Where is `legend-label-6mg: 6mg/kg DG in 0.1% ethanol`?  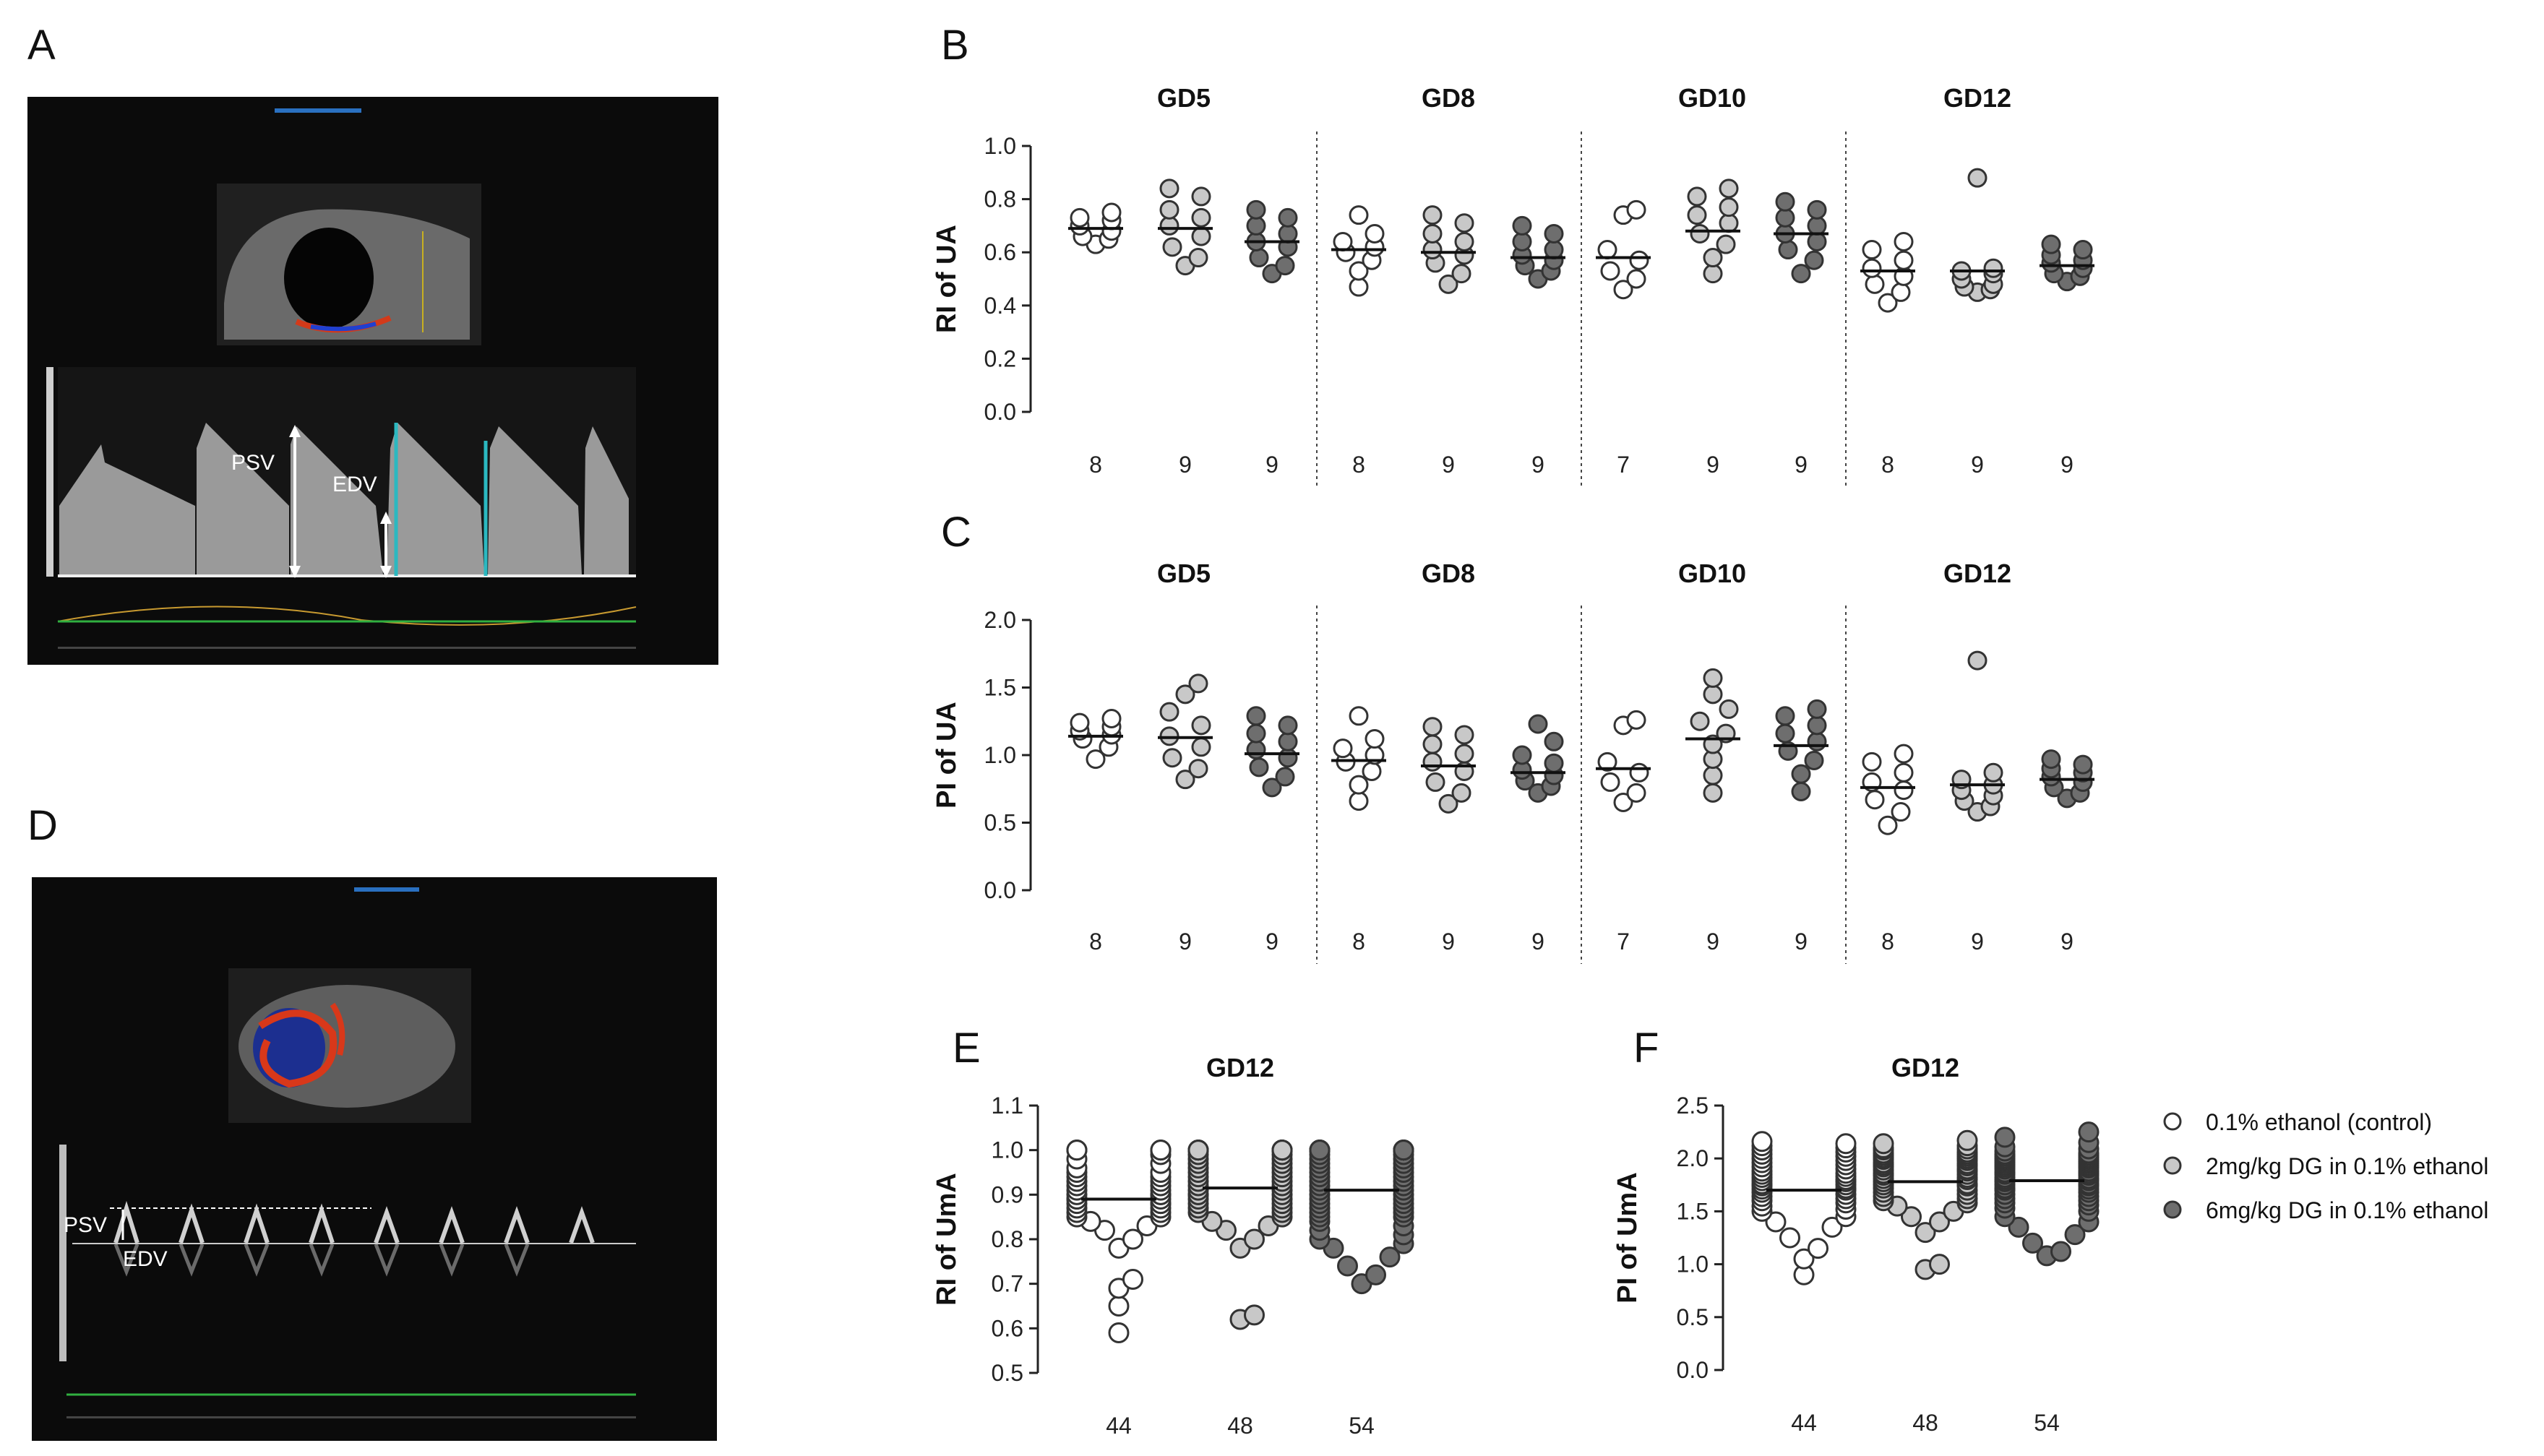 legend-label-6mg: 6mg/kg DG in 0.1% ethanol is located at coordinates (2347, 1210).